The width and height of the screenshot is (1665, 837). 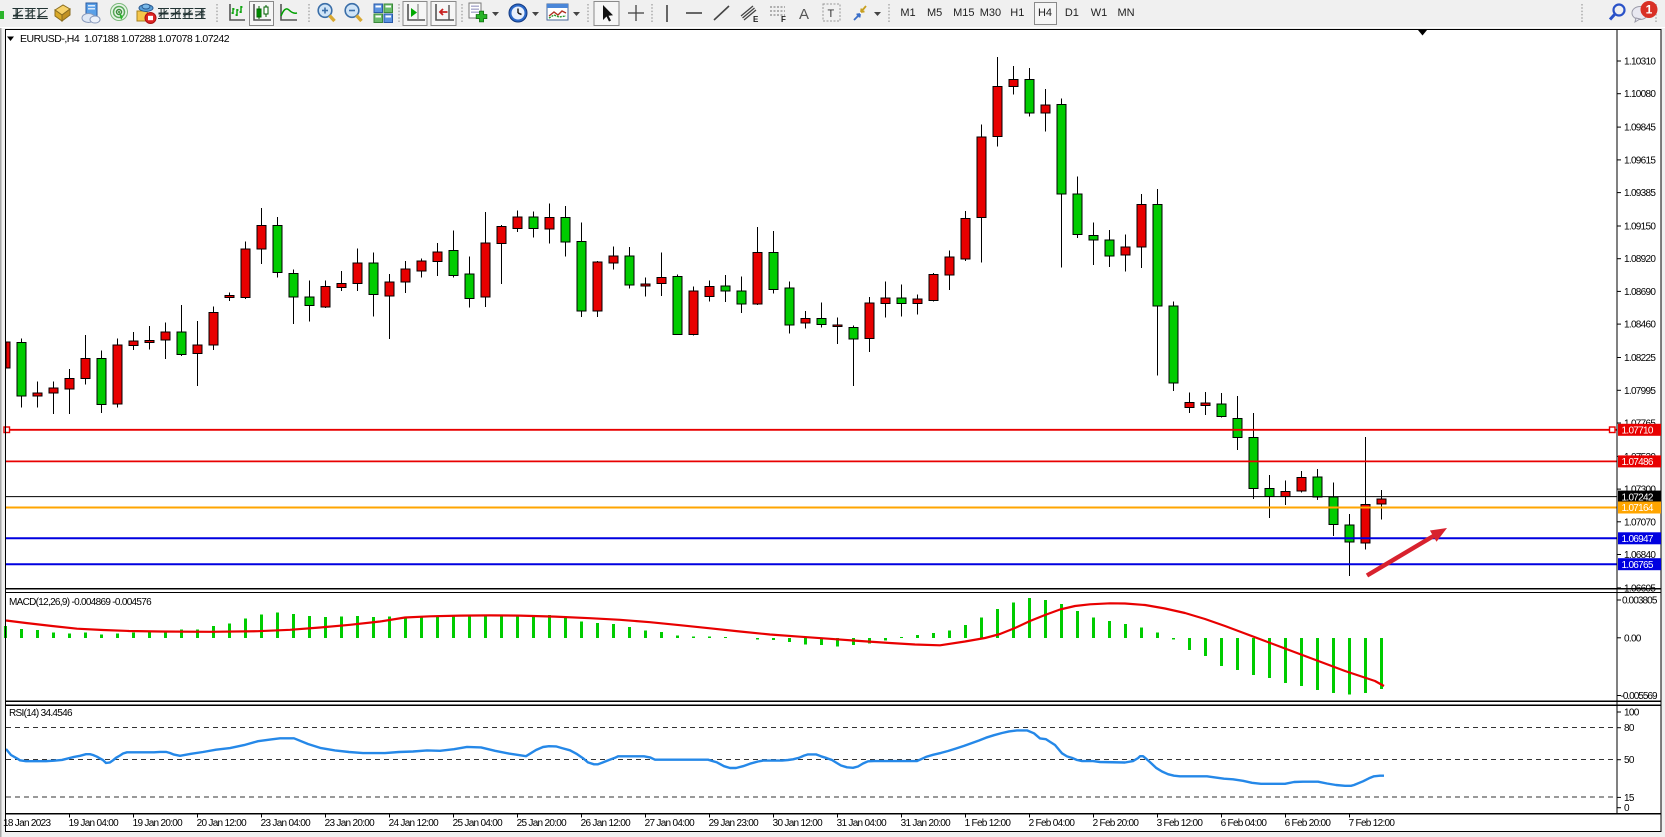 What do you see at coordinates (1638, 508) in the screenshot?
I see `svg-text: 1.07164` at bounding box center [1638, 508].